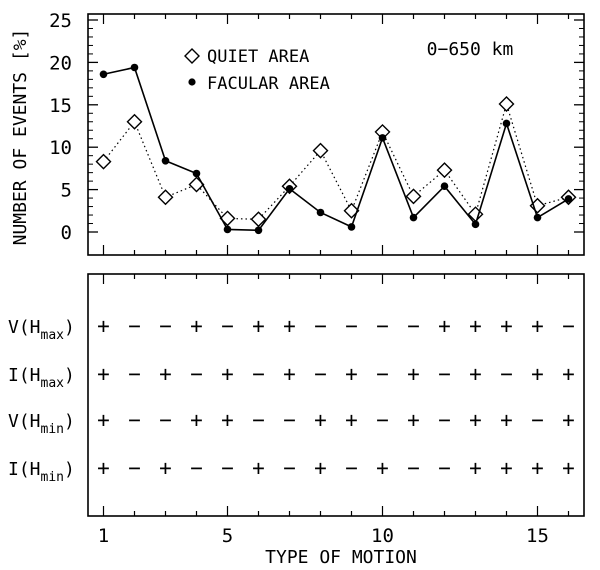  What do you see at coordinates (227, 536) in the screenshot?
I see `x-tick-label: 5` at bounding box center [227, 536].